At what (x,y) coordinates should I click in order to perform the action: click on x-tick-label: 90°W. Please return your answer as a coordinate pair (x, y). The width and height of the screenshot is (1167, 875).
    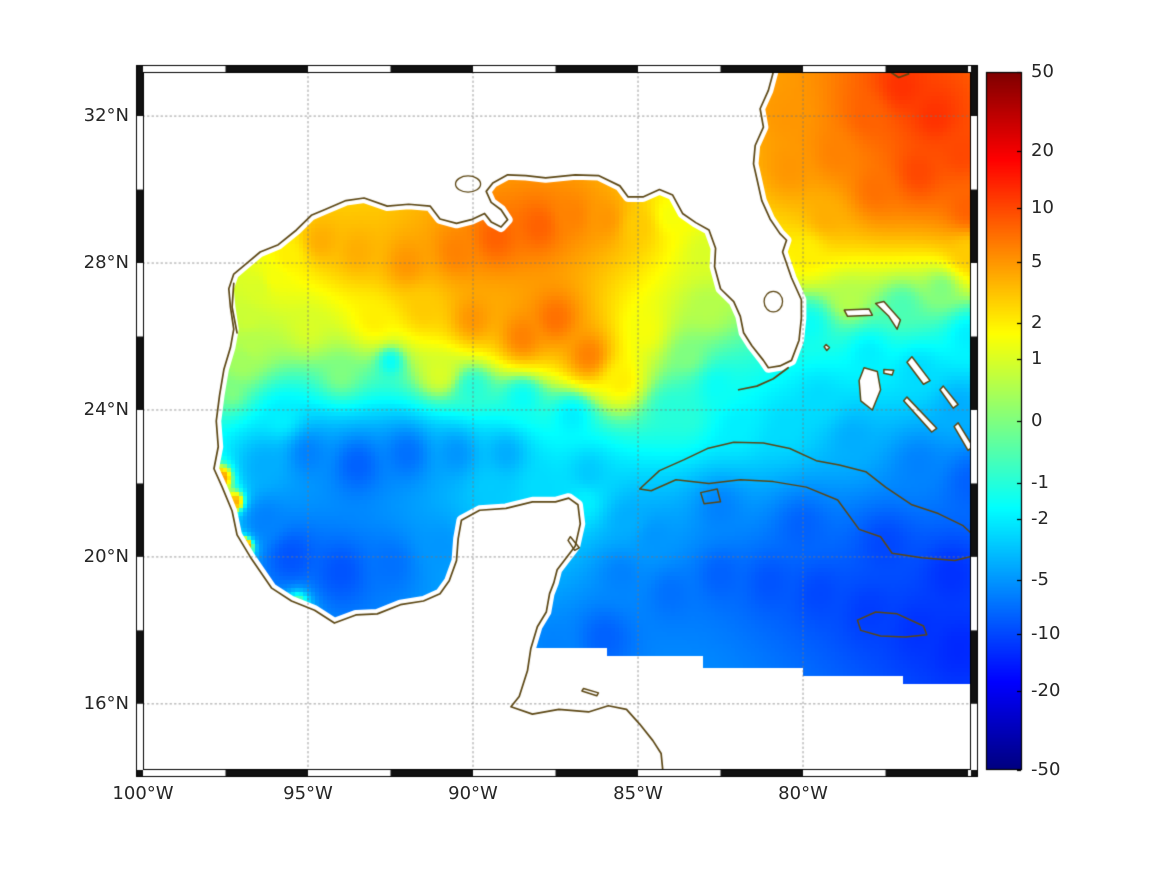
    Looking at the image, I should click on (473, 793).